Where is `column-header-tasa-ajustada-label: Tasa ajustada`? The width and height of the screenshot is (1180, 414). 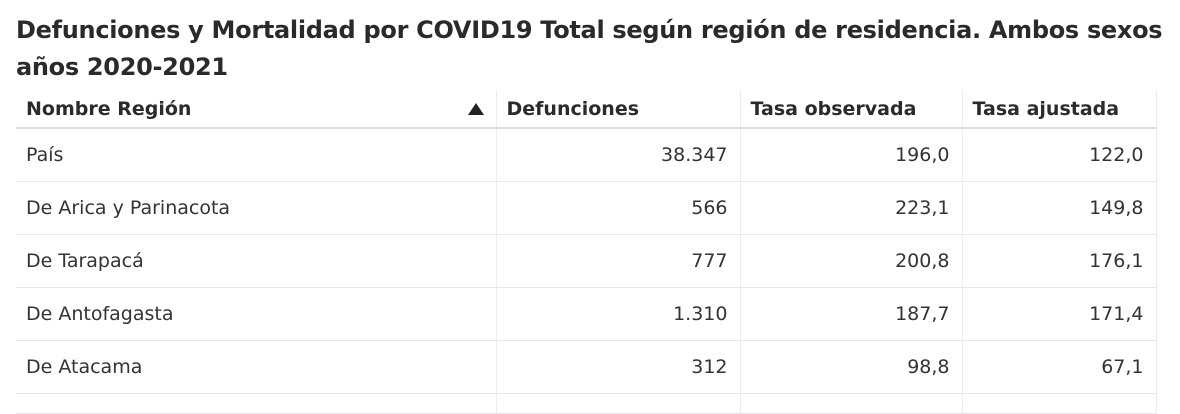 column-header-tasa-ajustada-label: Tasa ajustada is located at coordinates (1046, 108).